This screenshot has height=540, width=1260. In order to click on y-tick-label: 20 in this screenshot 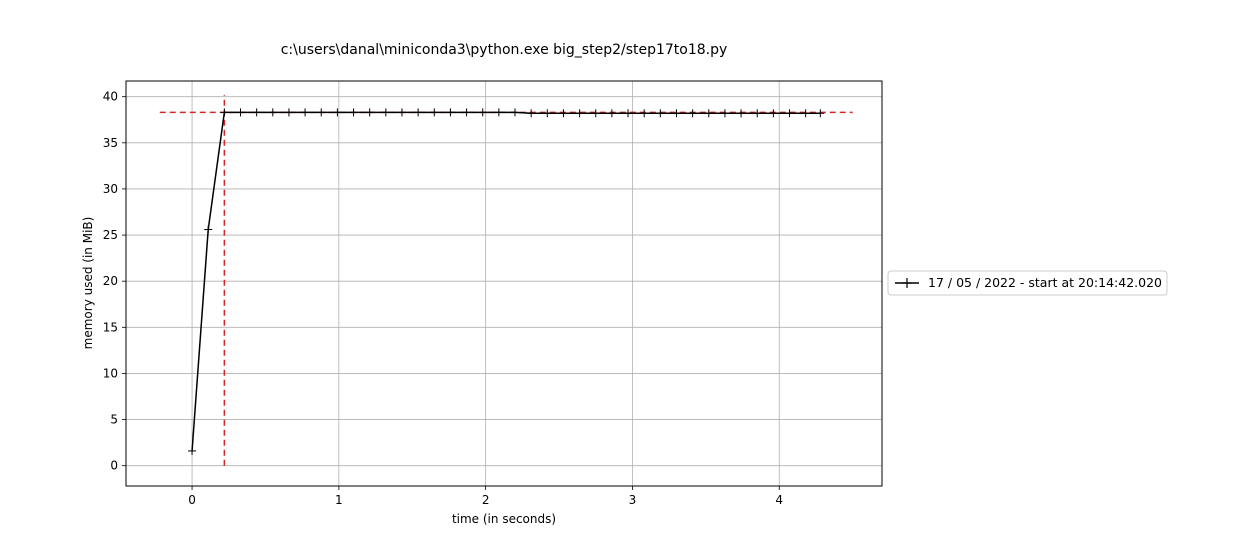, I will do `click(110, 281)`.